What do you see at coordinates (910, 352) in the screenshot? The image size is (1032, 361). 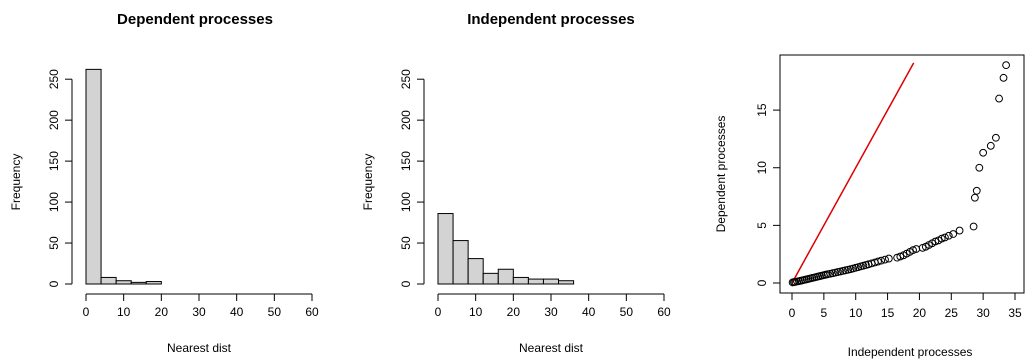 I see `x-axis-label-qq: Independent processes` at bounding box center [910, 352].